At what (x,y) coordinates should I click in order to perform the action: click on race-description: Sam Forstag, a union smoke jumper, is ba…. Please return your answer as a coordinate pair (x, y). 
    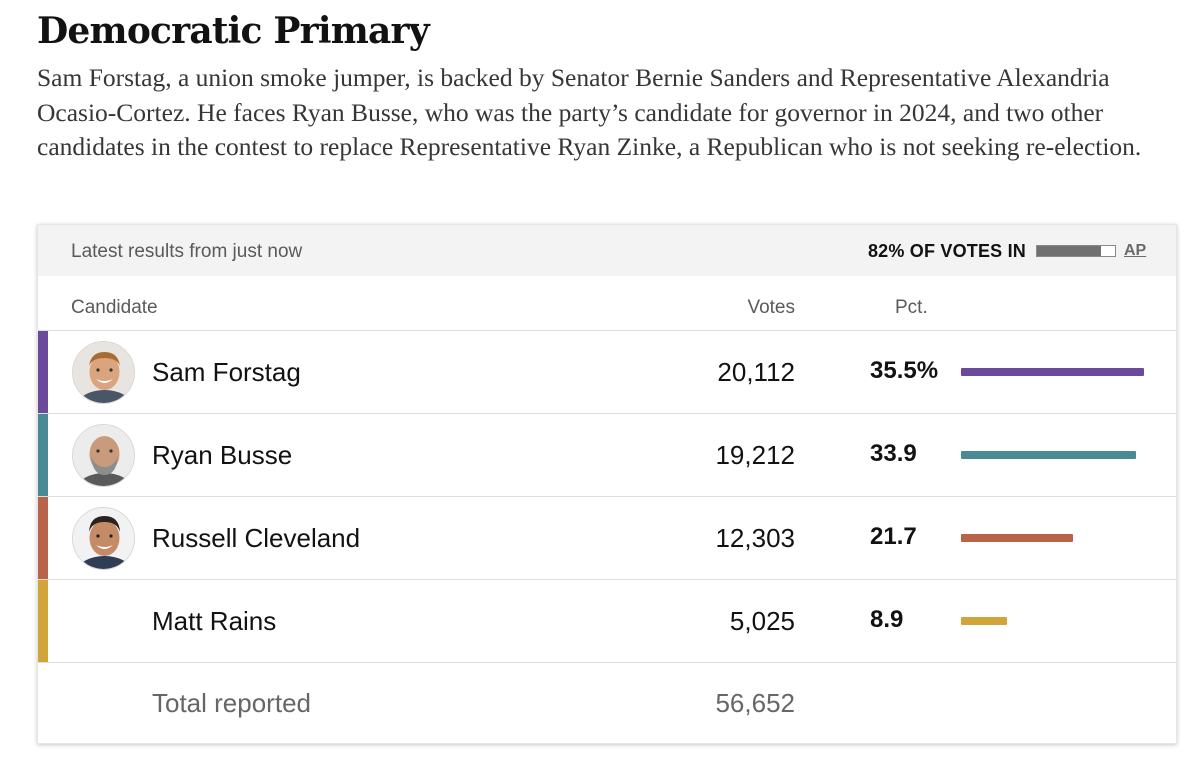
    Looking at the image, I should click on (589, 112).